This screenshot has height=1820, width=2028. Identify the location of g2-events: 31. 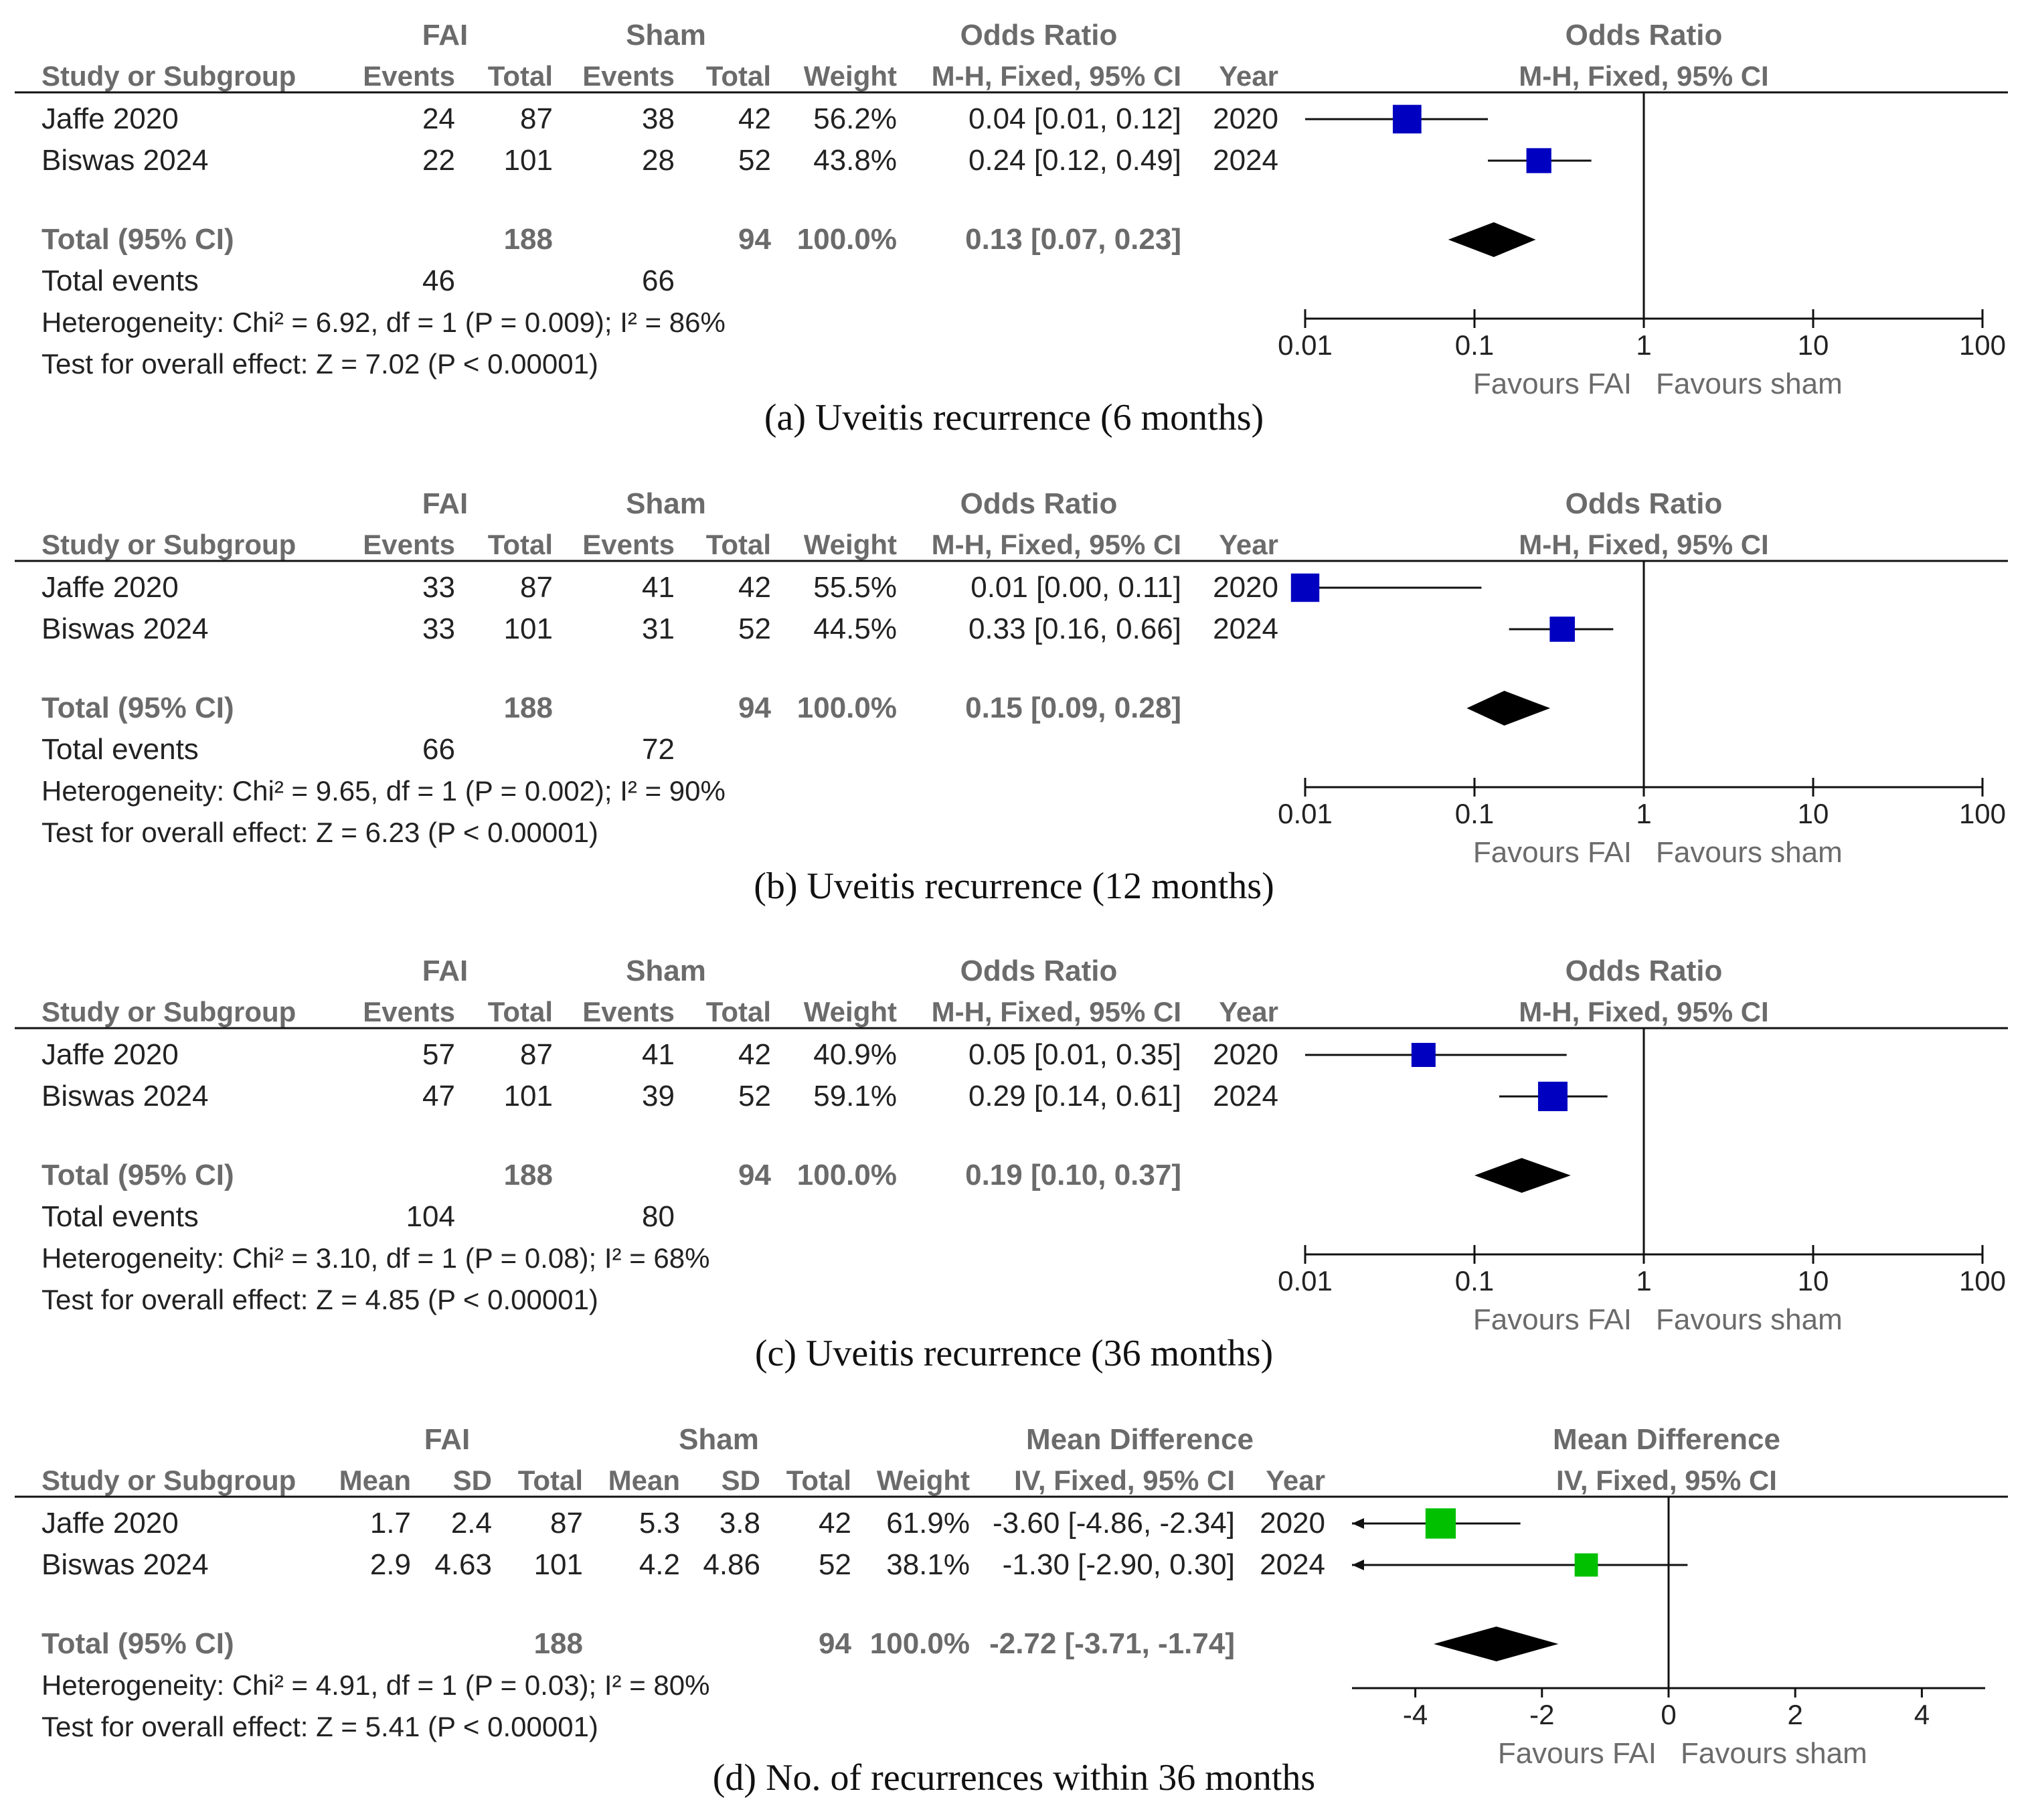
(658, 628).